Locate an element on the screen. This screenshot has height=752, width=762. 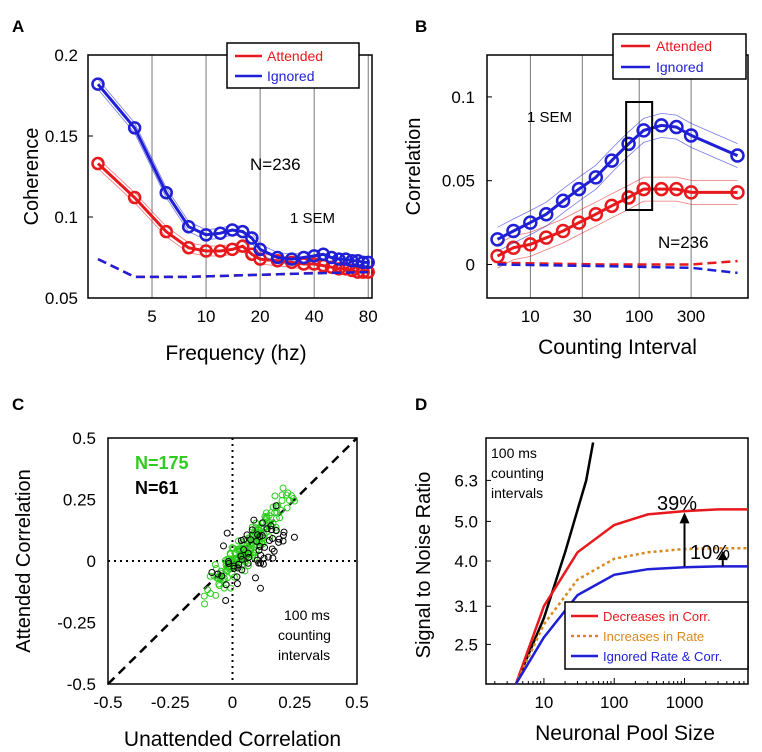
legend-n-green: N=175 is located at coordinates (162, 463).